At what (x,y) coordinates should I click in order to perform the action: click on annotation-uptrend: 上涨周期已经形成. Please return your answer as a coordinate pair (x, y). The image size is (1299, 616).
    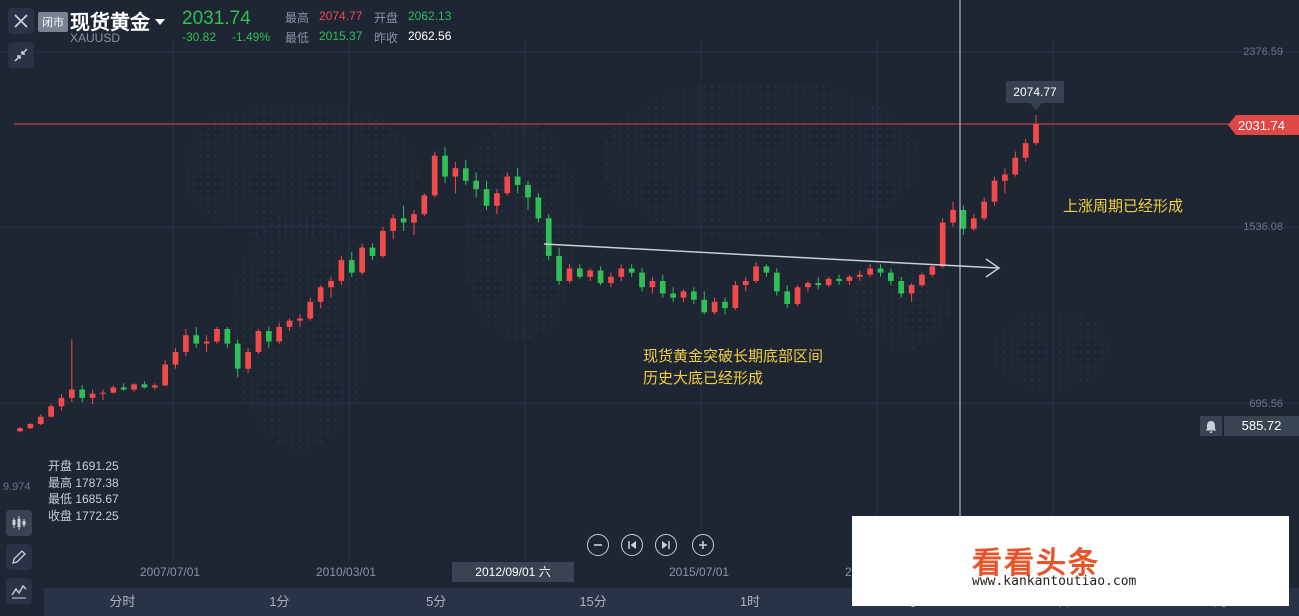
    Looking at the image, I should click on (1123, 206).